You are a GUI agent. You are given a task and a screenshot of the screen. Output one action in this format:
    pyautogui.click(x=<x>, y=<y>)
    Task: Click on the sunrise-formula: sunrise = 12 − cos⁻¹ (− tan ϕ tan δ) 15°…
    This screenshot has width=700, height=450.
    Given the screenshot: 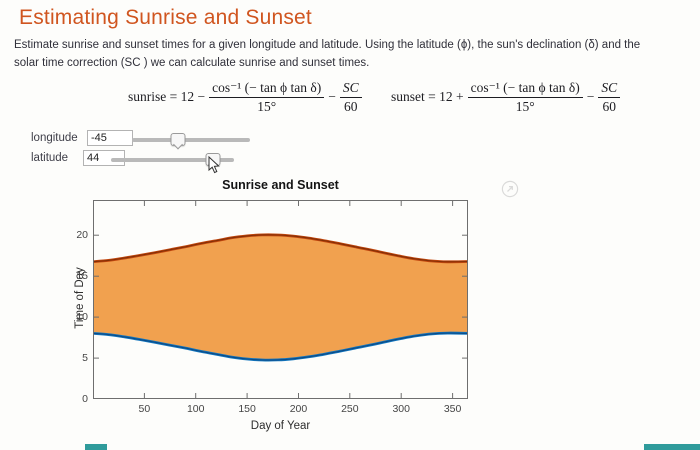 What is the action you would take?
    pyautogui.click(x=245, y=97)
    